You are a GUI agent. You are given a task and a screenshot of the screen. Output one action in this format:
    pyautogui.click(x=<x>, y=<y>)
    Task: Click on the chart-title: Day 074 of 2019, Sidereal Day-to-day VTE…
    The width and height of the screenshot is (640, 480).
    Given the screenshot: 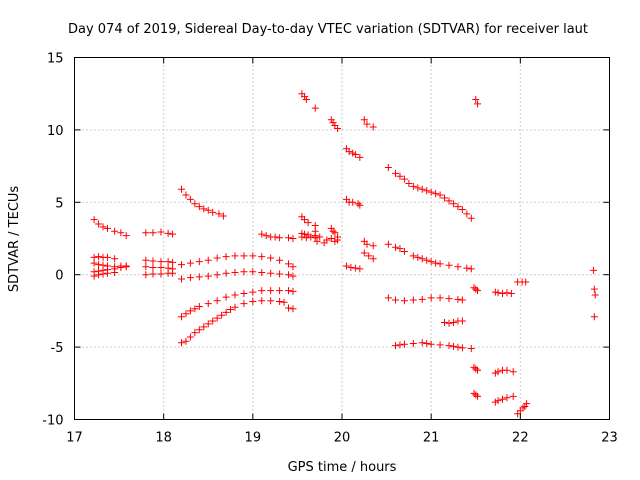 What is the action you would take?
    pyautogui.click(x=328, y=29)
    